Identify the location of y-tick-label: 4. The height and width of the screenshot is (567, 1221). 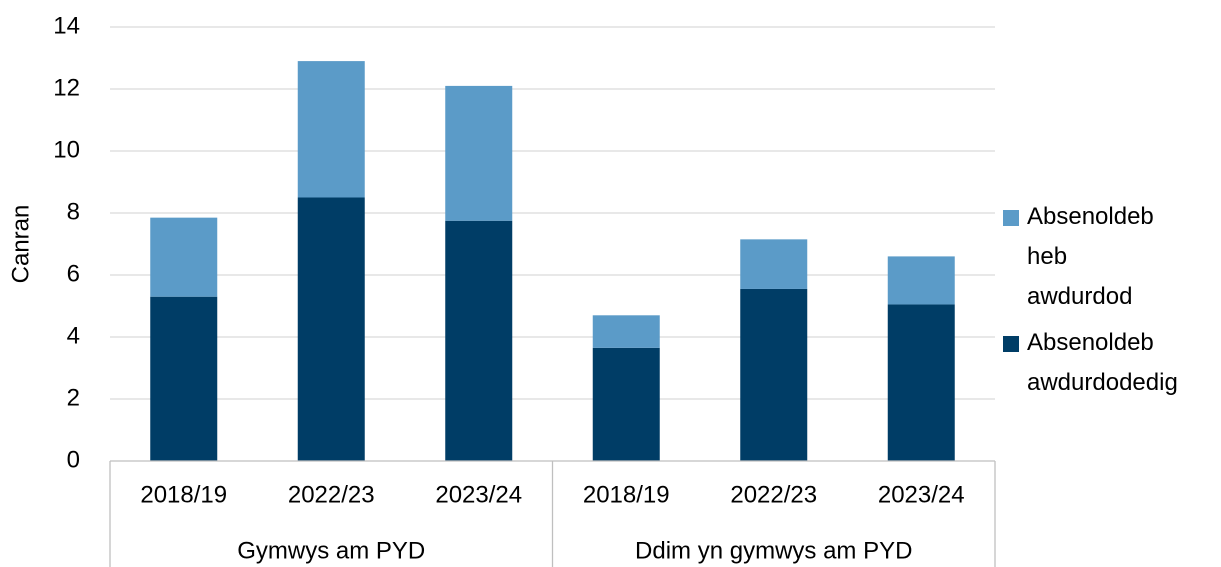
(73, 335).